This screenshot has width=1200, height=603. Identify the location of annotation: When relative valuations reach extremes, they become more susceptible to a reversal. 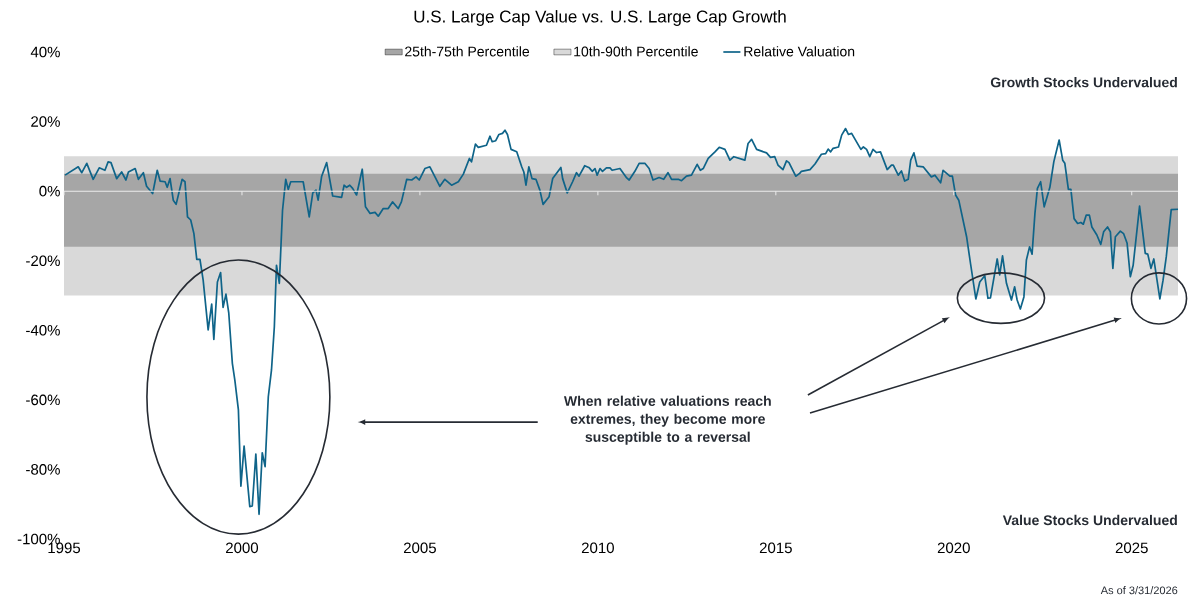
(667, 420).